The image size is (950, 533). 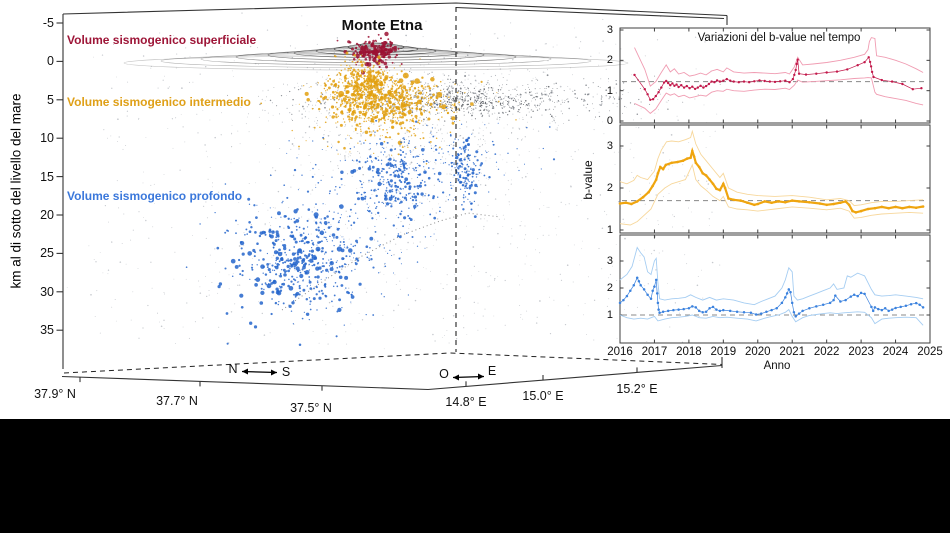 I want to click on monte-etna-title: Monte Etna, so click(x=382, y=25).